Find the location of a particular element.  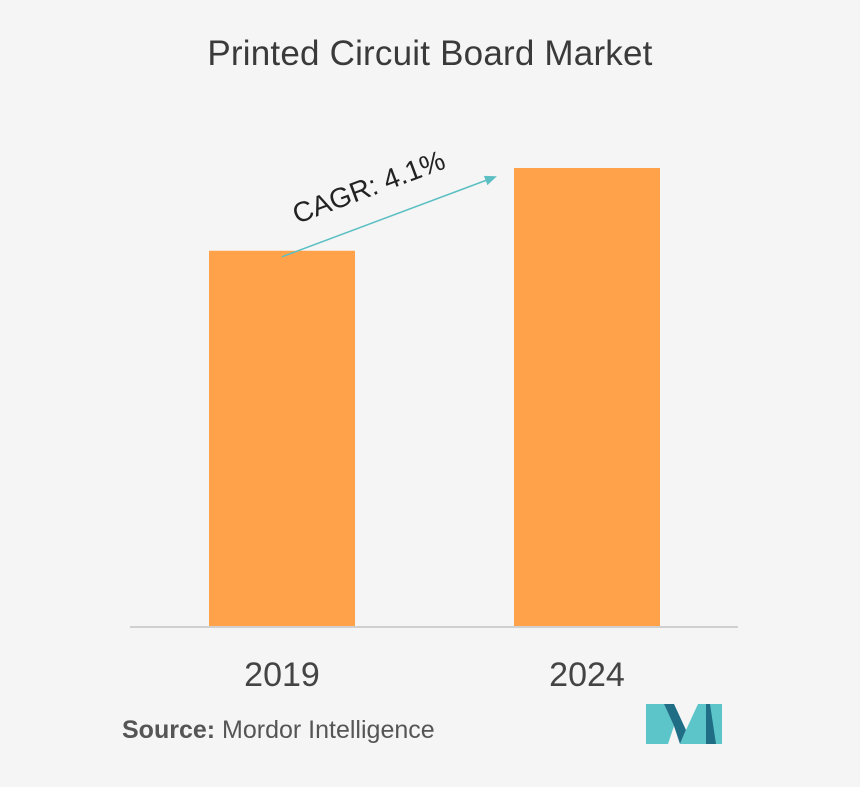

ticks-layer: 2019 2024 is located at coordinates (434, 675).